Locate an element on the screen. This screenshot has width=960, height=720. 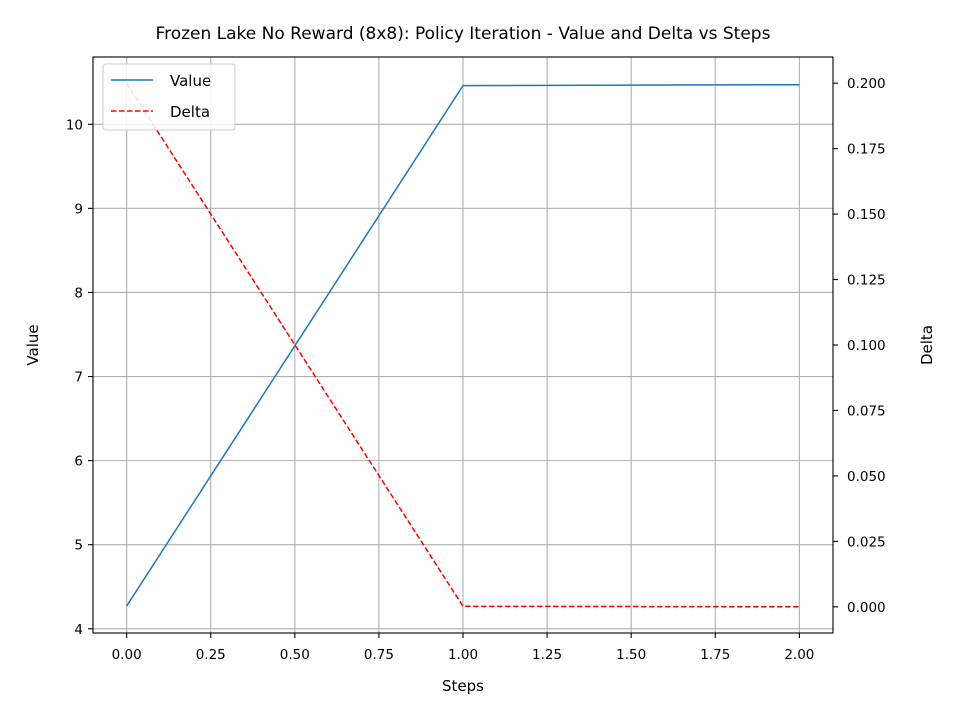
legend: Value Delta is located at coordinates (169, 97).